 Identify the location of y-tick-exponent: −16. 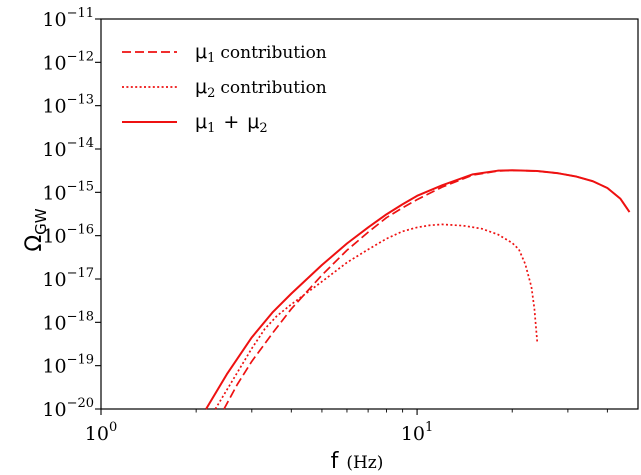
(80, 230).